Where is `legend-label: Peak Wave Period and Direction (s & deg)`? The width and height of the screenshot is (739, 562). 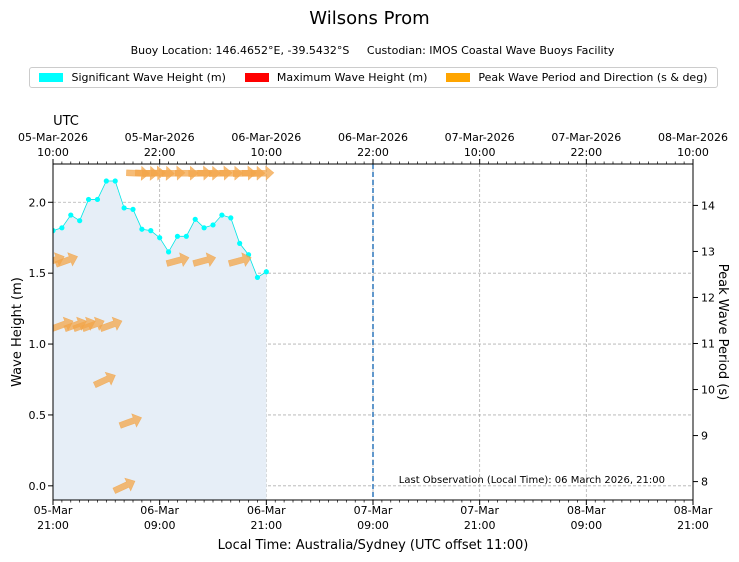
legend-label: Peak Wave Period and Direction (s & deg) is located at coordinates (593, 77).